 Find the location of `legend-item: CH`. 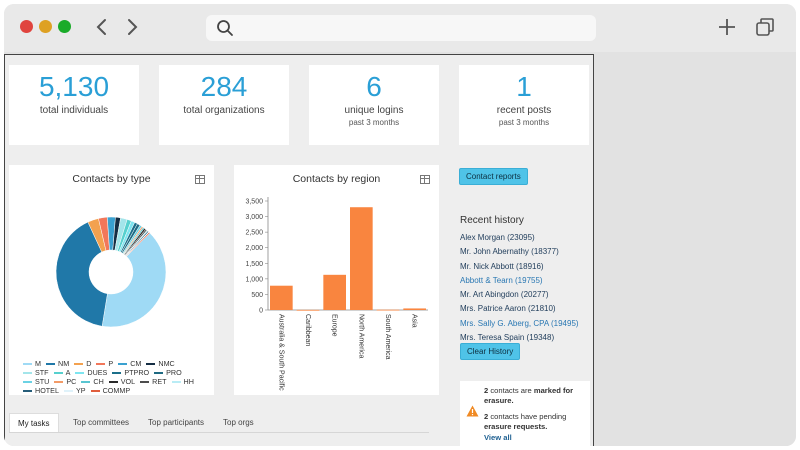

legend-item: CH is located at coordinates (92, 381).